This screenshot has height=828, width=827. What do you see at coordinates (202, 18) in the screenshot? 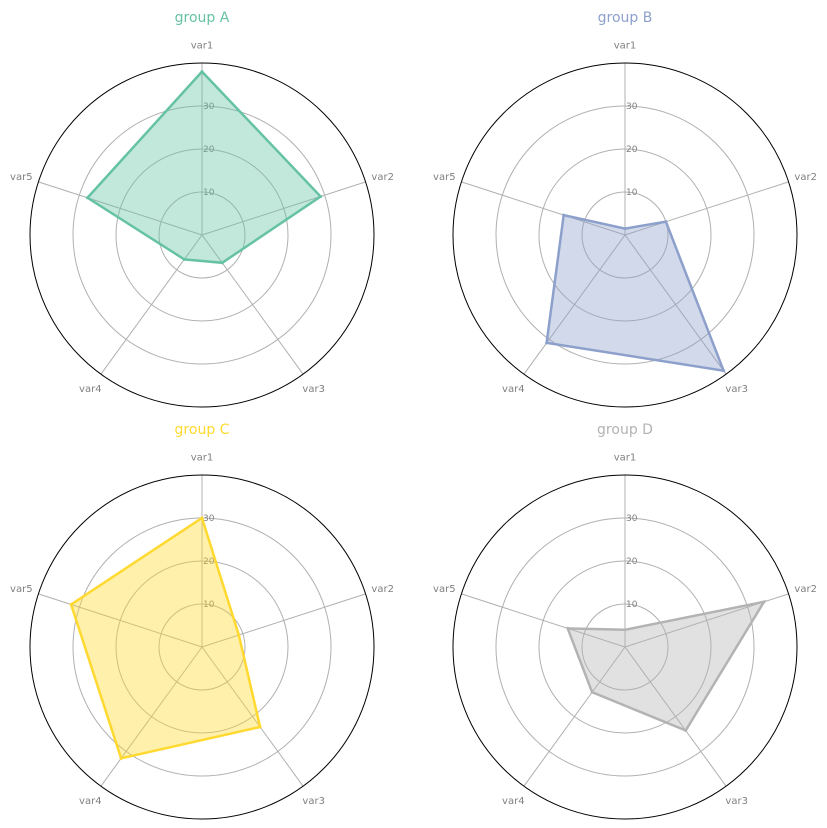
I see `panel-title: group A` at bounding box center [202, 18].